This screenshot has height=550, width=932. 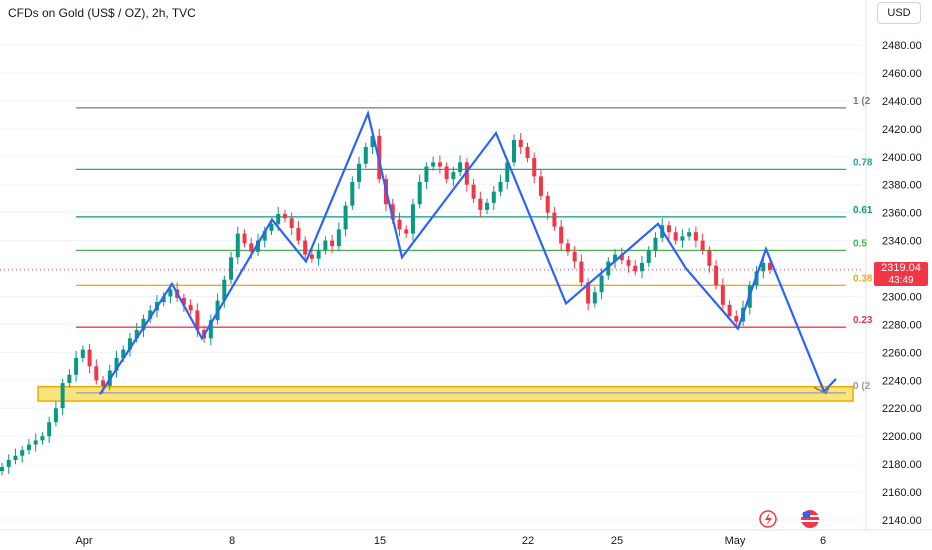 I want to click on price-tick-label: 2200.00, so click(x=902, y=437).